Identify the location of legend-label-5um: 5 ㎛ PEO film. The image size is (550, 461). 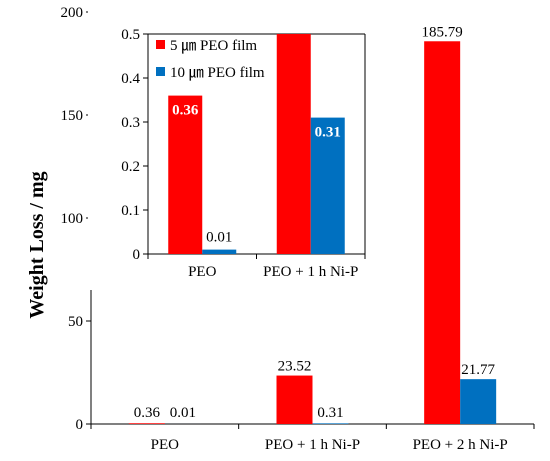
(213, 46).